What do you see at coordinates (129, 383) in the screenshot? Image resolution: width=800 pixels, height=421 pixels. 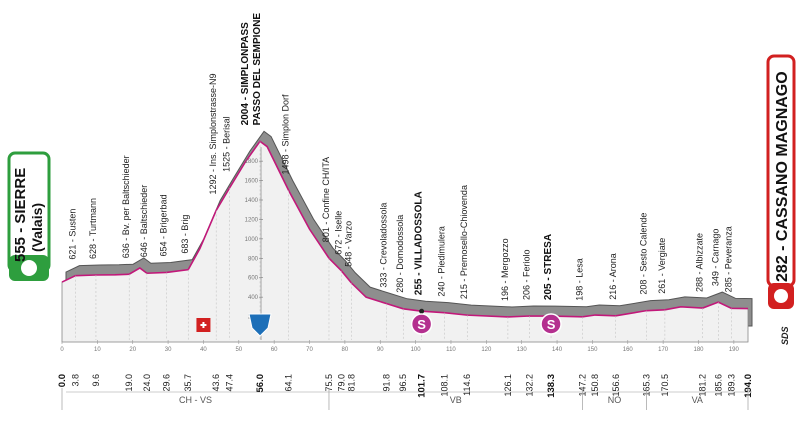 I see `km-label: 19.0` at bounding box center [129, 383].